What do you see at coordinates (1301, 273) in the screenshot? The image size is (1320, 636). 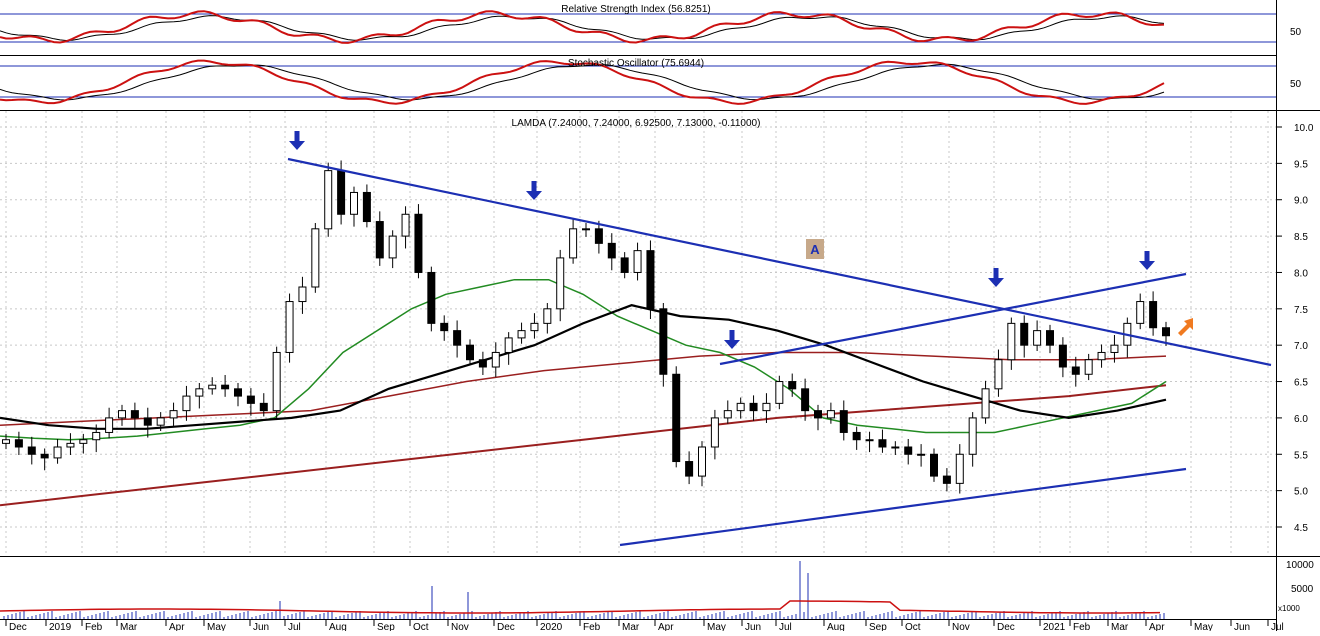 I see `y-tick-label: 8.0` at bounding box center [1301, 273].